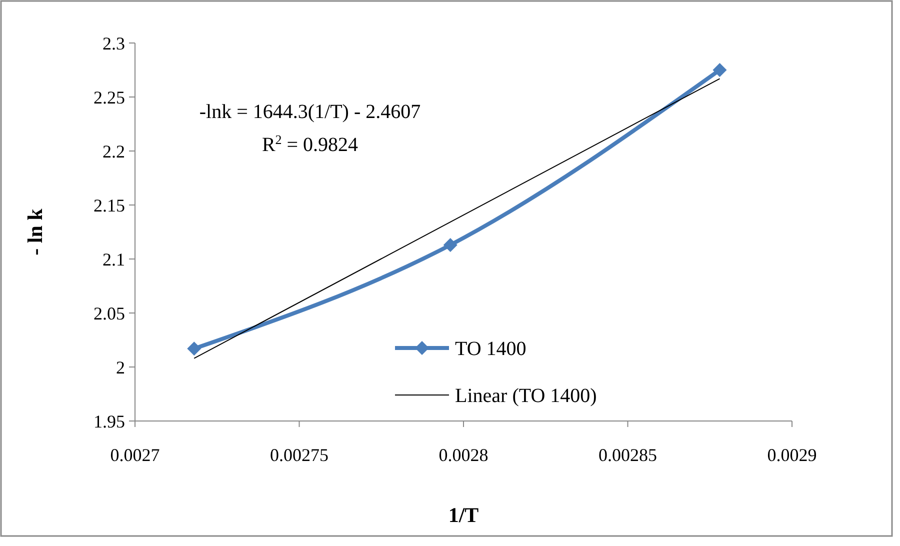 The image size is (900, 546). Describe the element at coordinates (310, 144) in the screenshot. I see `annotation: R$^{2}$ = 0.9824` at that location.